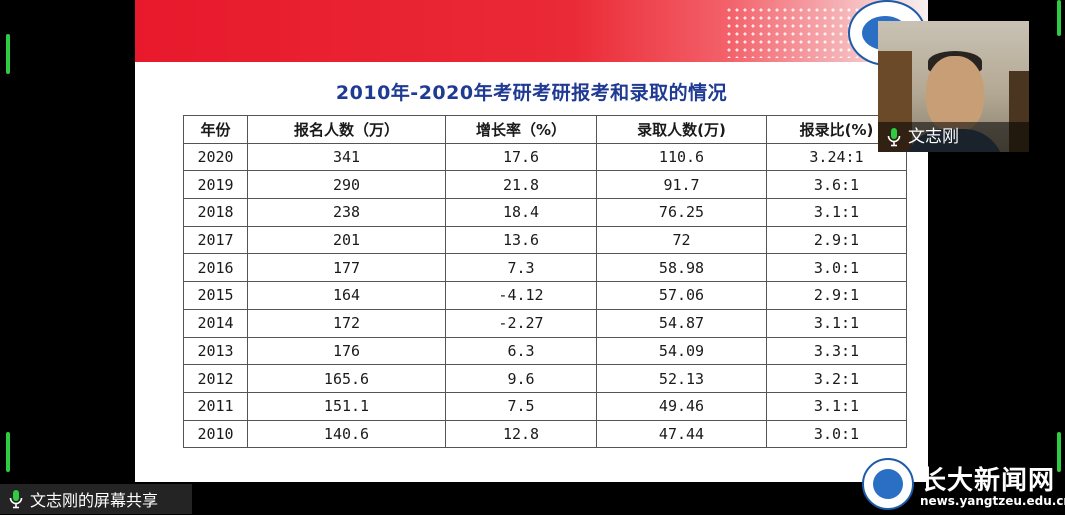 The width and height of the screenshot is (1065, 515). What do you see at coordinates (681, 406) in the screenshot?
I see `cell-admitted: 49.46` at bounding box center [681, 406].